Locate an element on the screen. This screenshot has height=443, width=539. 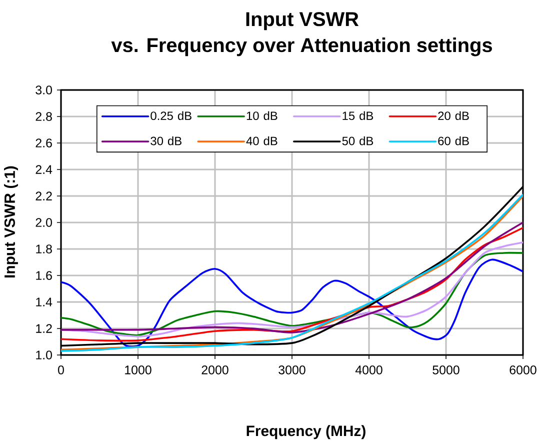
y-tick-label: 1.8 is located at coordinates (44, 249).